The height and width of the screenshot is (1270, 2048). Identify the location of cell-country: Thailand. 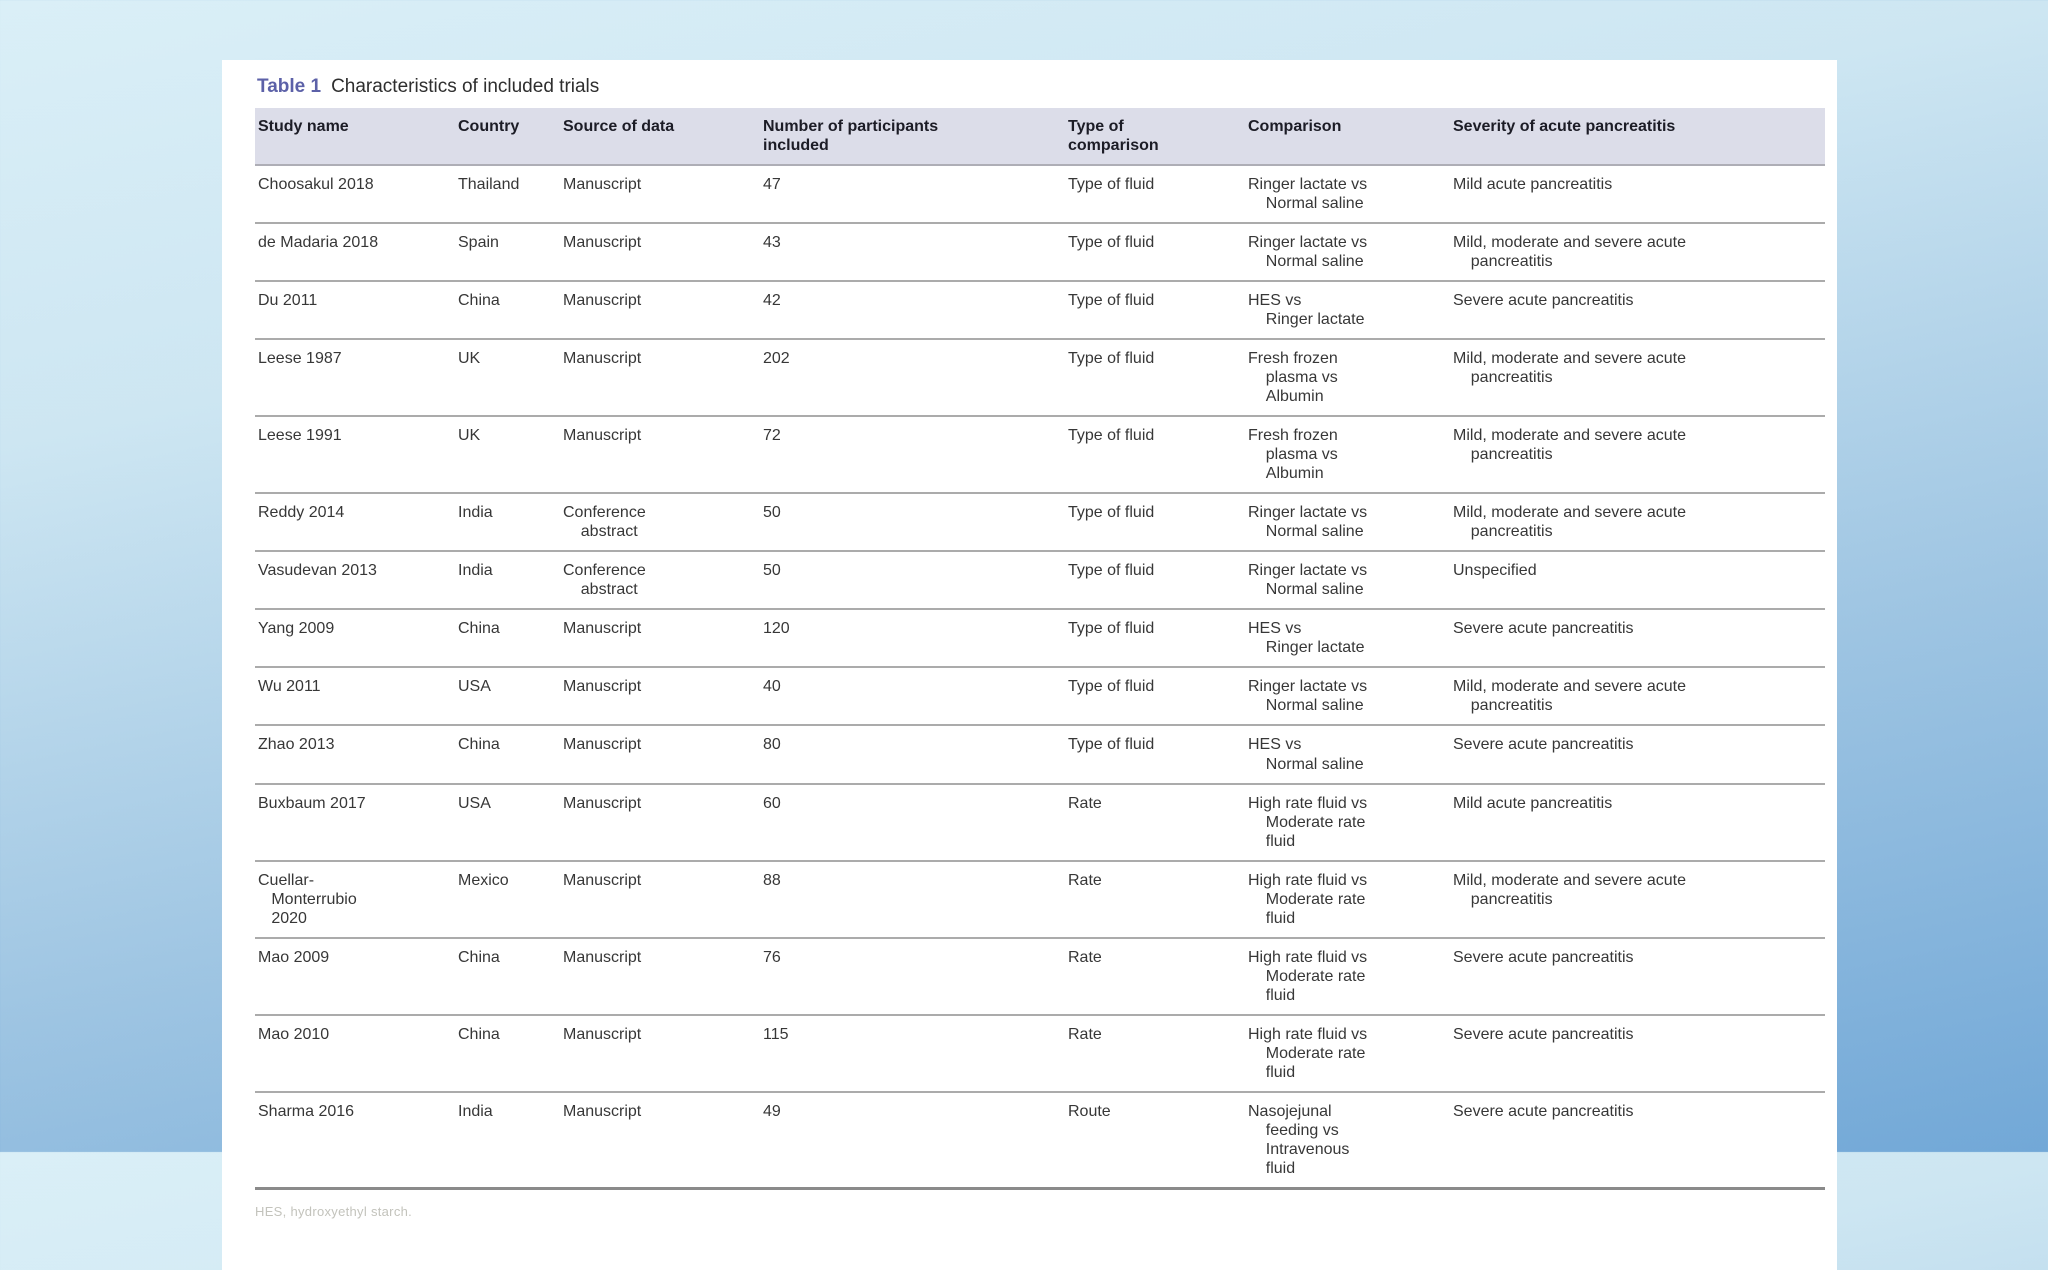
(489, 184).